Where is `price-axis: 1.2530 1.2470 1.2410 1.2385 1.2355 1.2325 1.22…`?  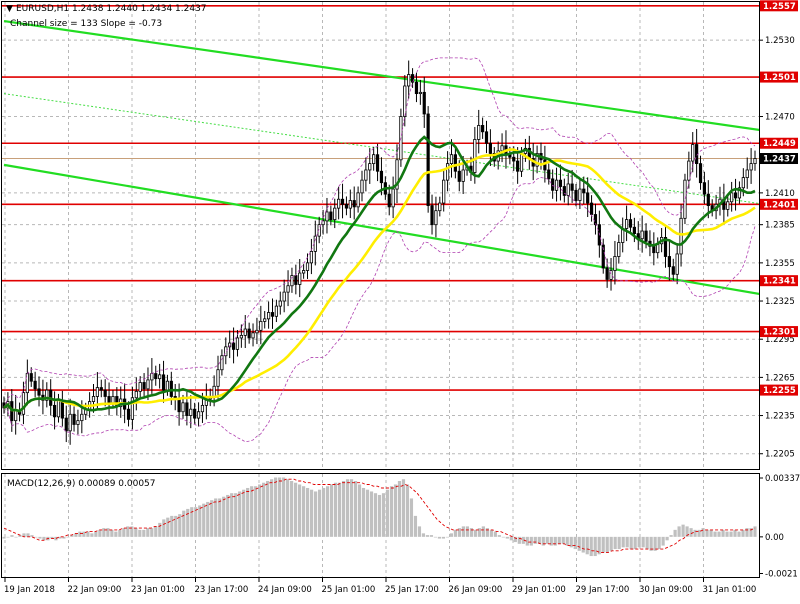
price-axis: 1.2530 1.2470 1.2410 1.2385 1.2355 1.2325 1.22… is located at coordinates (778, 230).